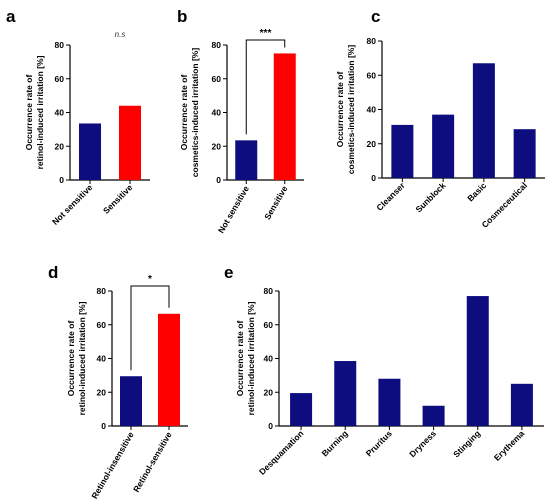 The image size is (550, 501). What do you see at coordinates (266, 33) in the screenshot?
I see `significance-label-b: ***` at bounding box center [266, 33].